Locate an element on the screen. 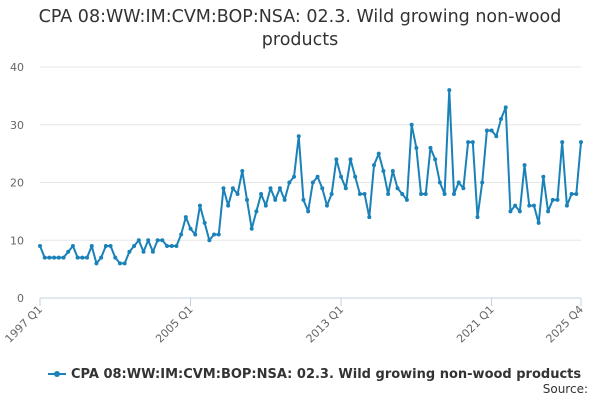  y-tick-label: 10 is located at coordinates (17, 240).